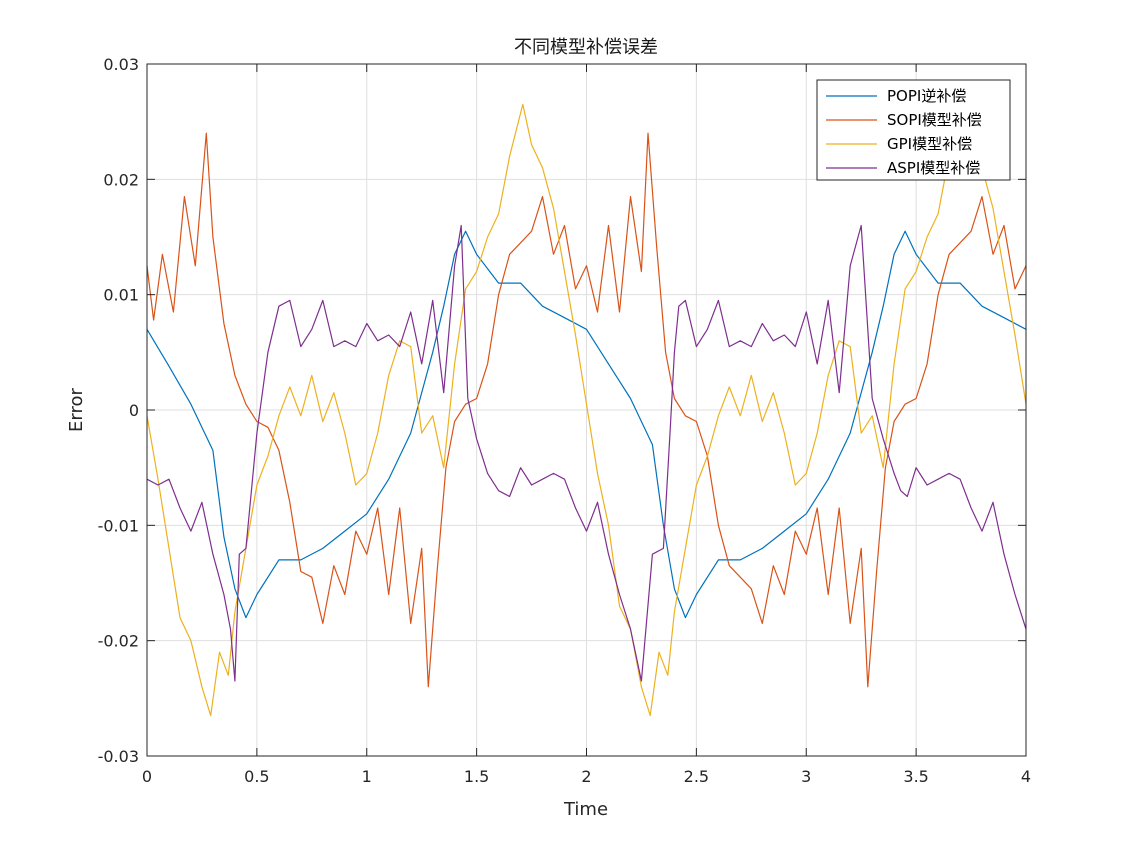 The width and height of the screenshot is (1134, 851). What do you see at coordinates (118, 756) in the screenshot?
I see `y-tick-label: -0.03` at bounding box center [118, 756].